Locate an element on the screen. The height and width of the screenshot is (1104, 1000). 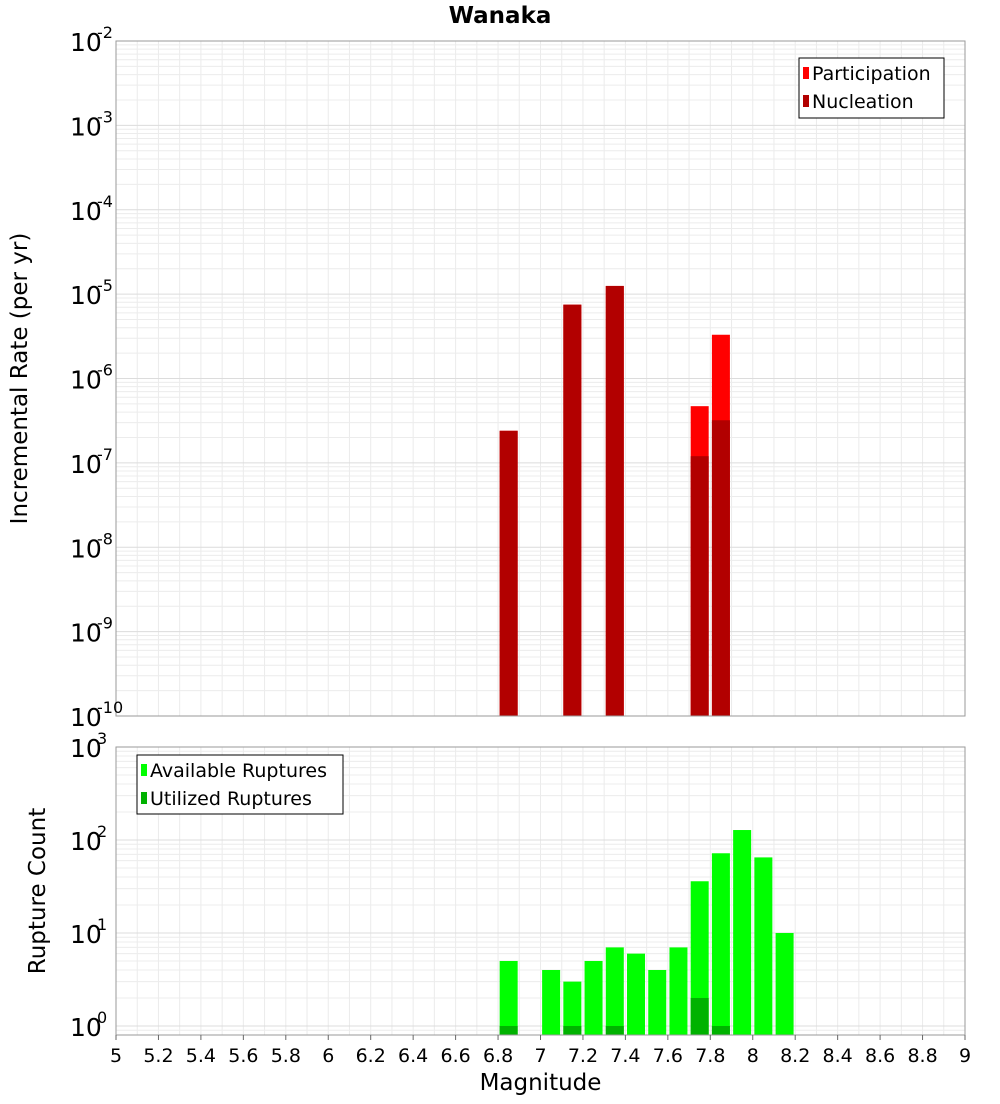
y-tick-label: 10⁻³ is located at coordinates (91, 124).